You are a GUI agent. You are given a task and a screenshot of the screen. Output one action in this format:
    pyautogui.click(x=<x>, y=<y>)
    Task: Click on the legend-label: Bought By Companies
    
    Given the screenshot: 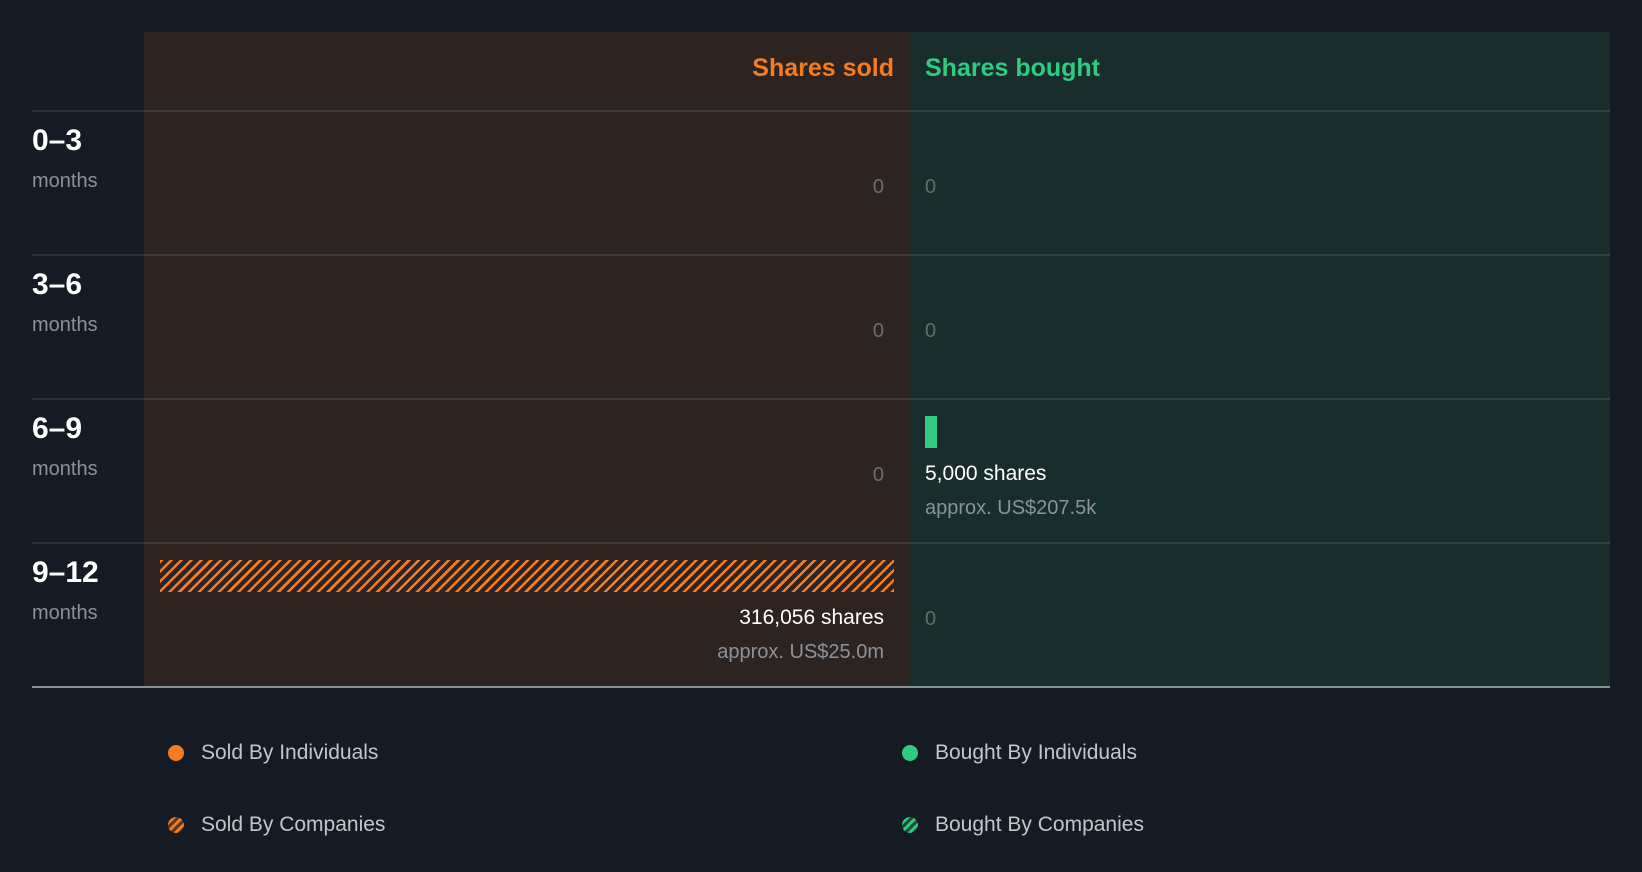 What is the action you would take?
    pyautogui.click(x=1039, y=824)
    